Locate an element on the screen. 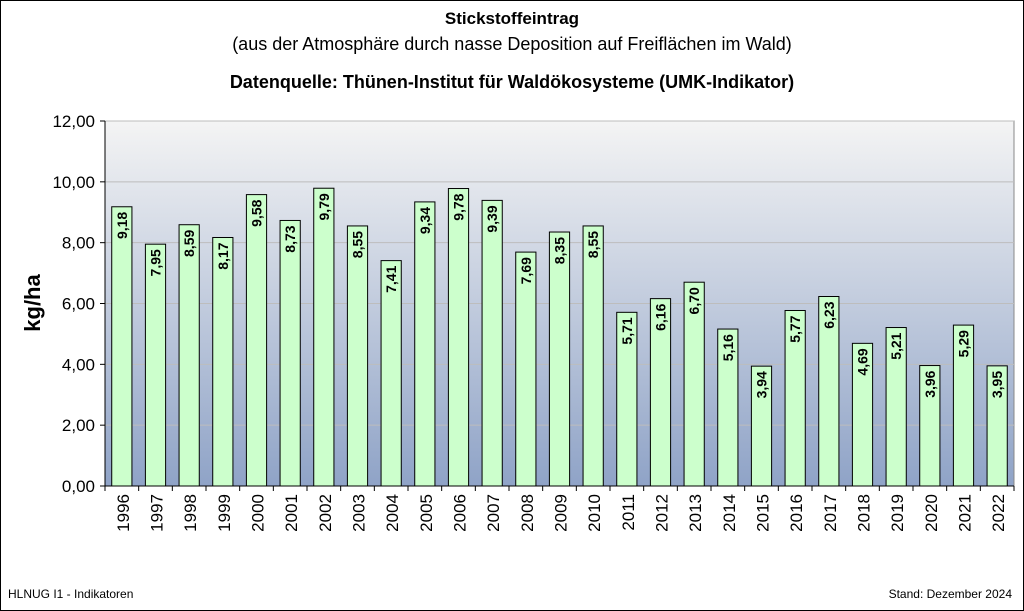 This screenshot has height=611, width=1024. bar-2003 is located at coordinates (357, 356).